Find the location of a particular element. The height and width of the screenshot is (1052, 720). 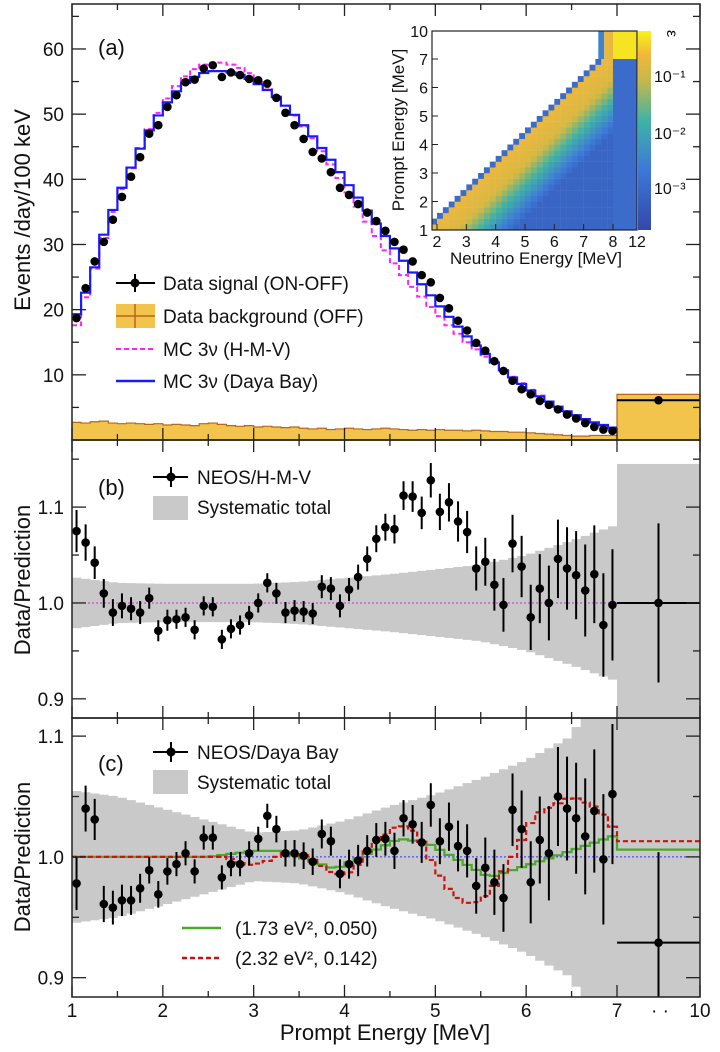

y-axis-title-c: Data/Prediction is located at coordinates (22, 857).